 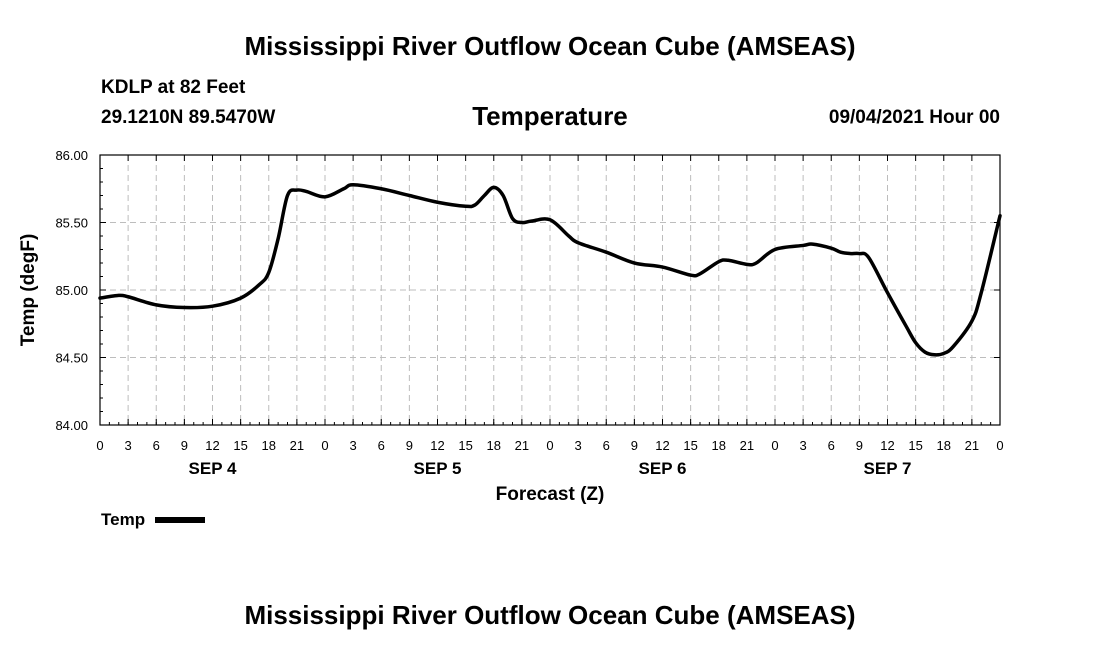 What do you see at coordinates (71, 425) in the screenshot?
I see `y-tick-label: 84.00` at bounding box center [71, 425].